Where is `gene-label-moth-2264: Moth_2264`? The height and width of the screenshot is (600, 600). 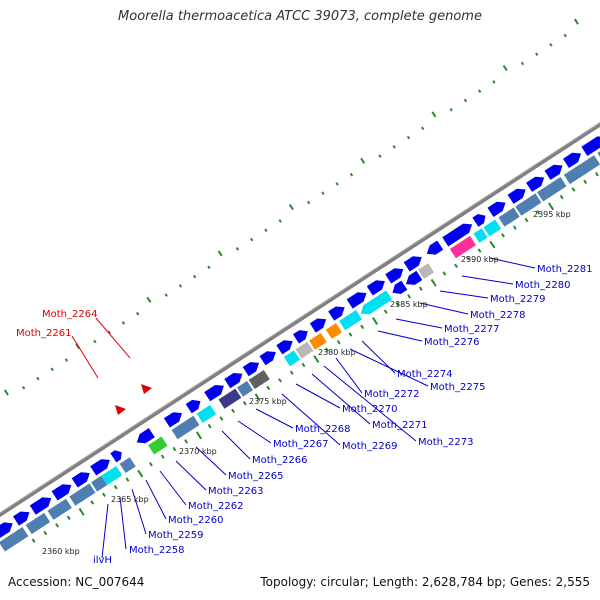 gene-label-moth-2264: Moth_2264 is located at coordinates (69, 314).